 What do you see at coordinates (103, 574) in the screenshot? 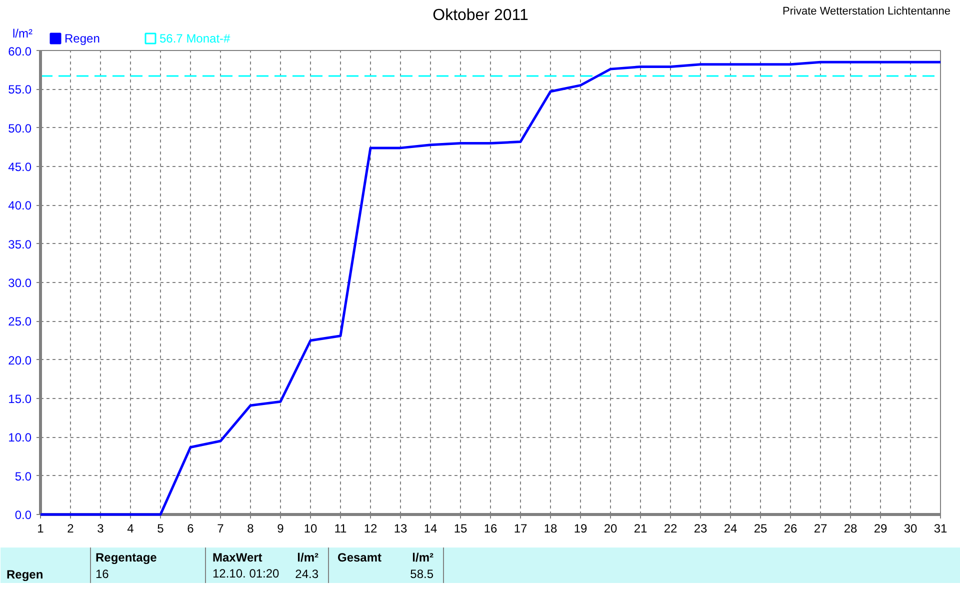
I see `text: 16` at bounding box center [103, 574].